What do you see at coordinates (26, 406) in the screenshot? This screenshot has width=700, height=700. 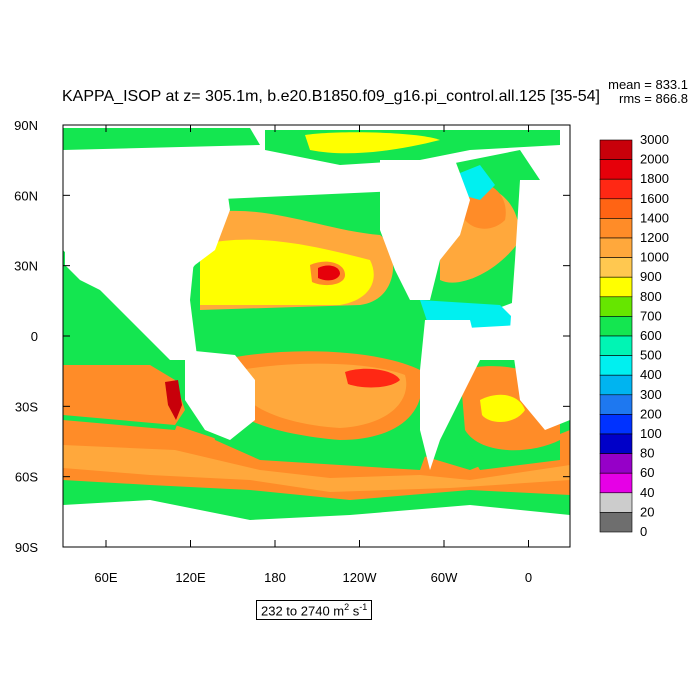 I see `lat-tick-label: 30S` at bounding box center [26, 406].